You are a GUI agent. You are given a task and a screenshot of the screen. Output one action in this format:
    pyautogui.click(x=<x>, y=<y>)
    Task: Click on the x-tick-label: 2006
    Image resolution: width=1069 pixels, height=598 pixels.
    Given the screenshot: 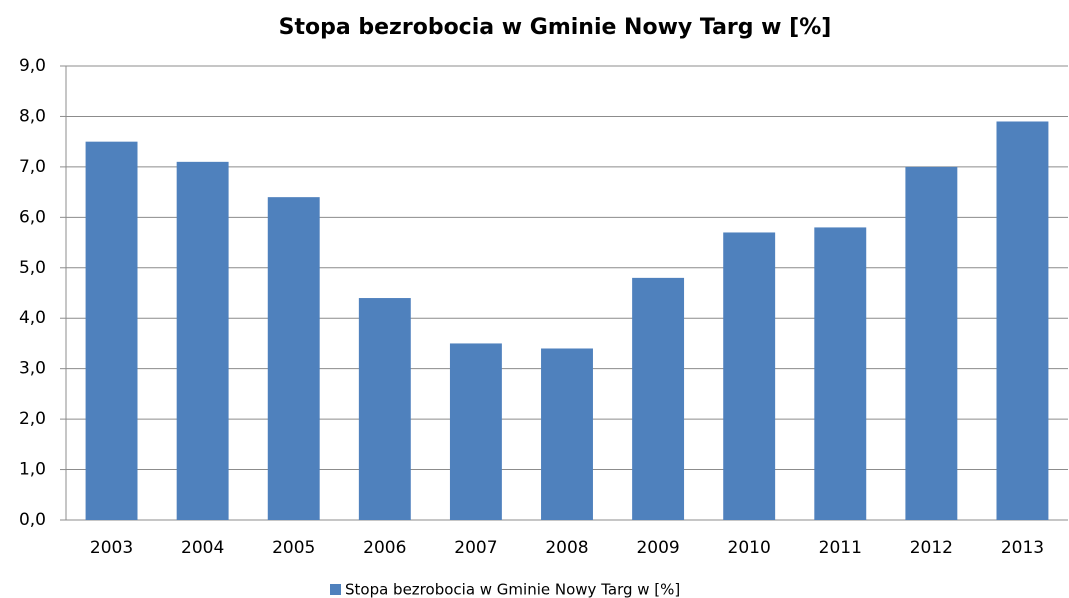 What is the action you would take?
    pyautogui.click(x=384, y=548)
    